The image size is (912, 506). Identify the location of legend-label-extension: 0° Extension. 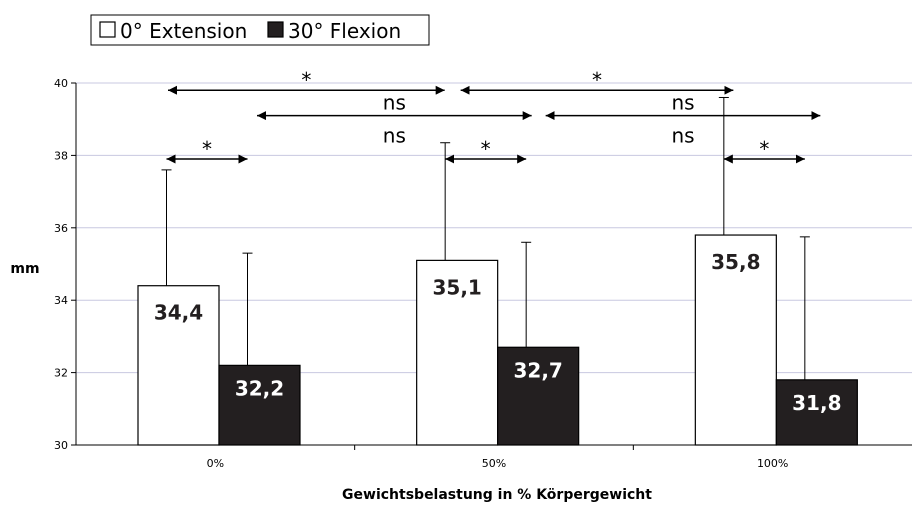
(183, 31).